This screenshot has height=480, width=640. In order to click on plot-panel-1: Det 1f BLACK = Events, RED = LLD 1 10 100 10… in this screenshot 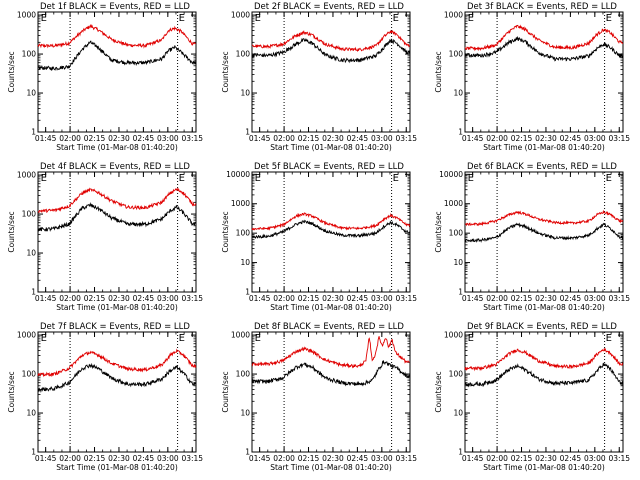, I will do `click(105, 77)`.